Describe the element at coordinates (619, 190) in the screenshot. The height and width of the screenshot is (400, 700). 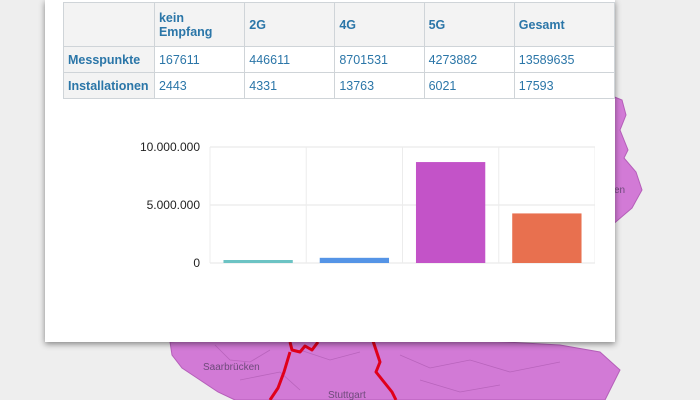
I see `map-label-partial: en` at that location.